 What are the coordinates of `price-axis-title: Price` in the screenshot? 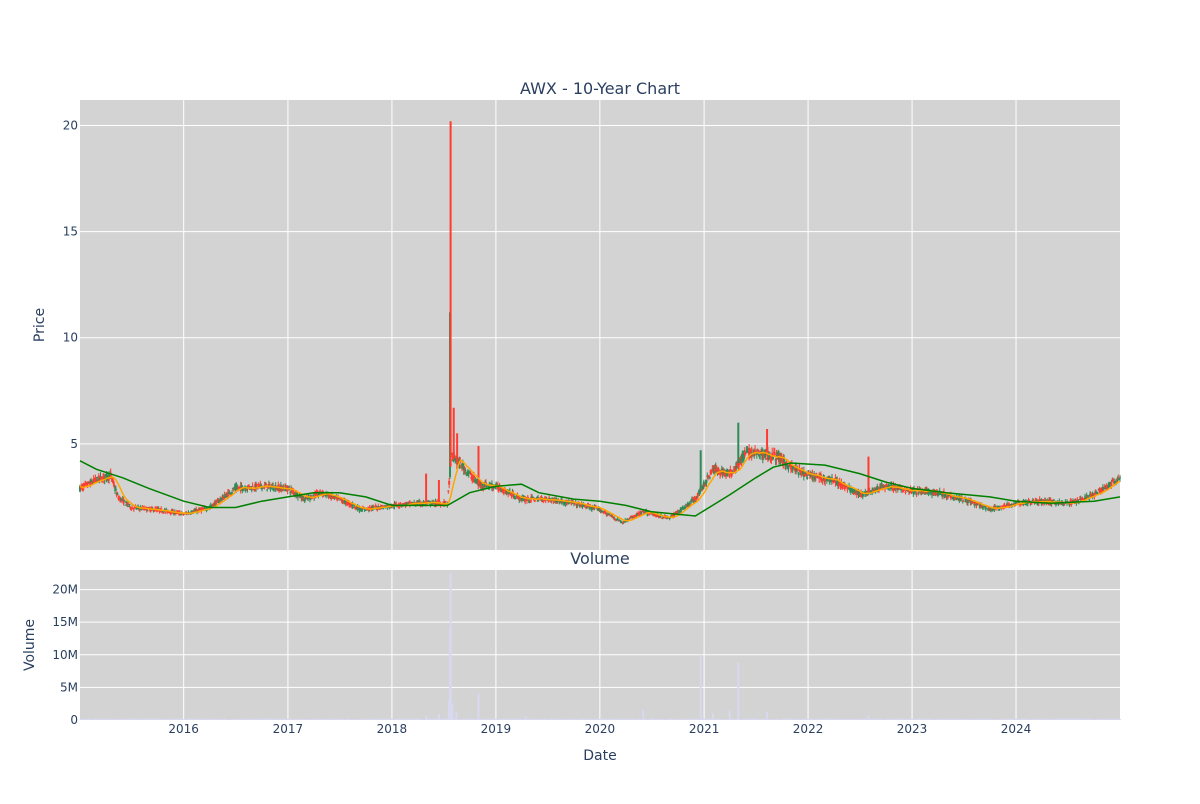 It's located at (40, 325).